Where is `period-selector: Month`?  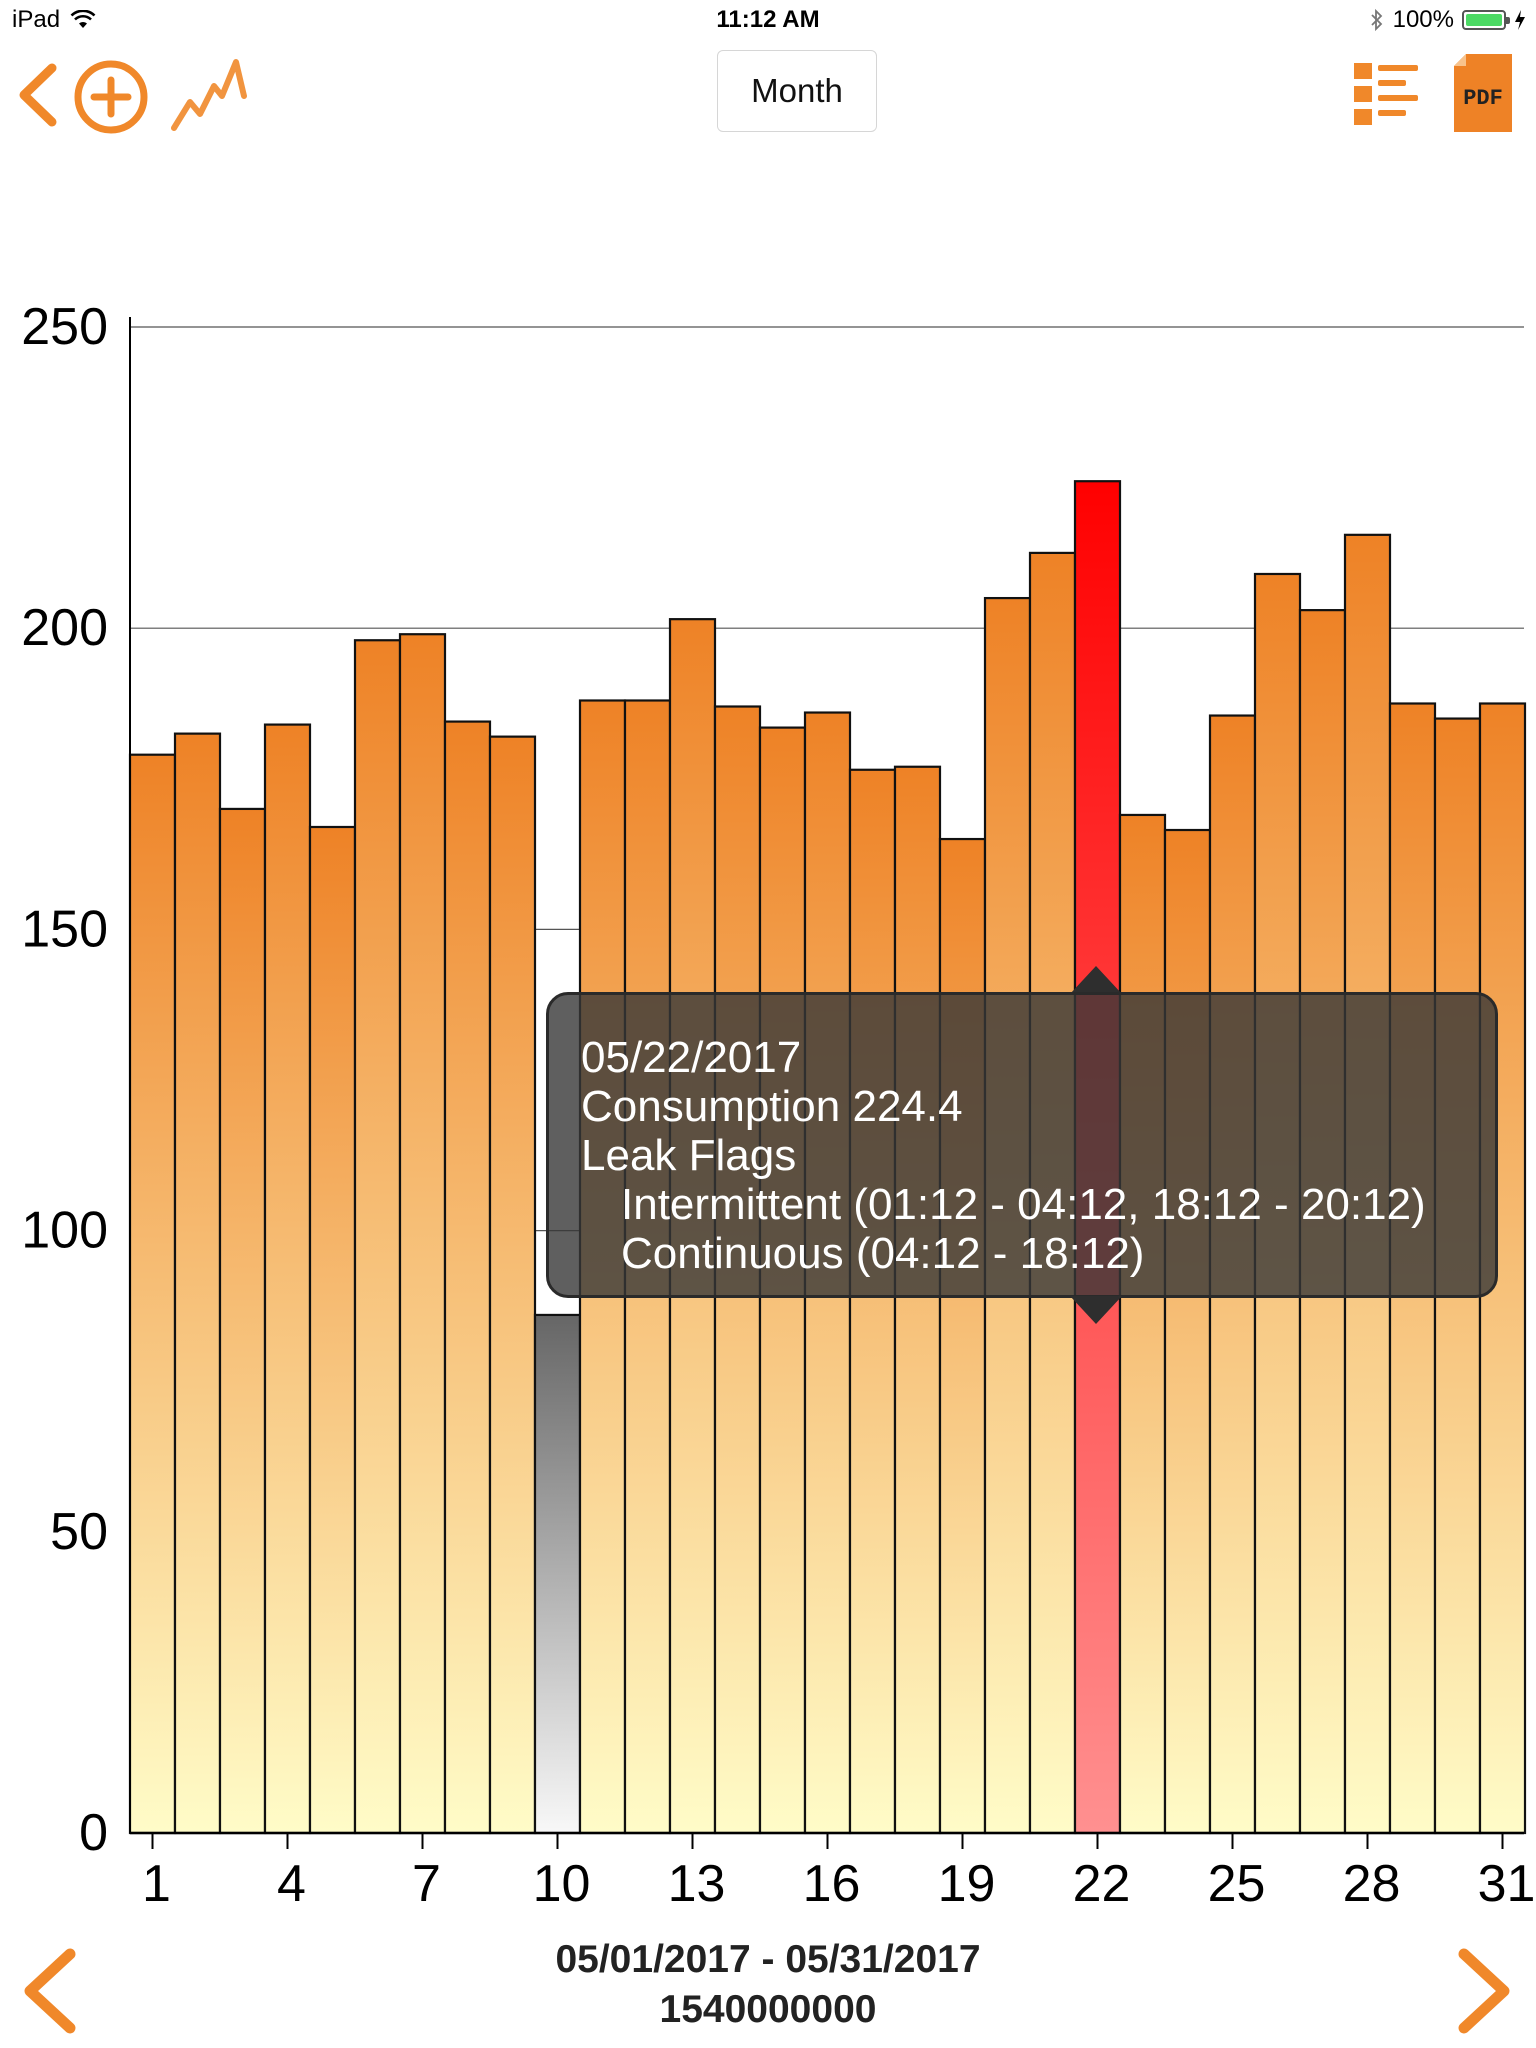 period-selector: Month is located at coordinates (797, 91).